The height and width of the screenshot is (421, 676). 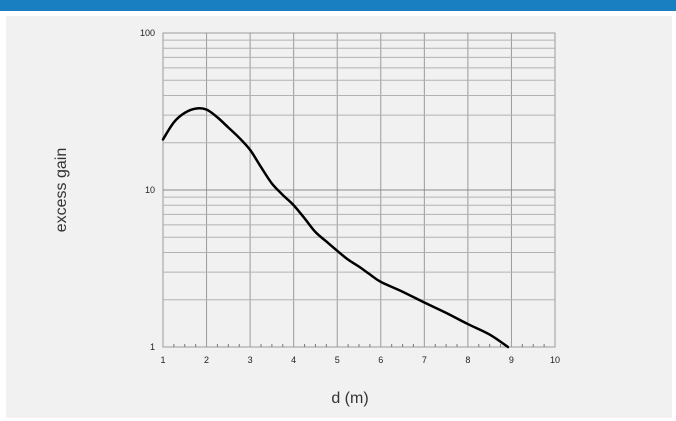 I want to click on y-tick-label: 10, so click(x=150, y=190).